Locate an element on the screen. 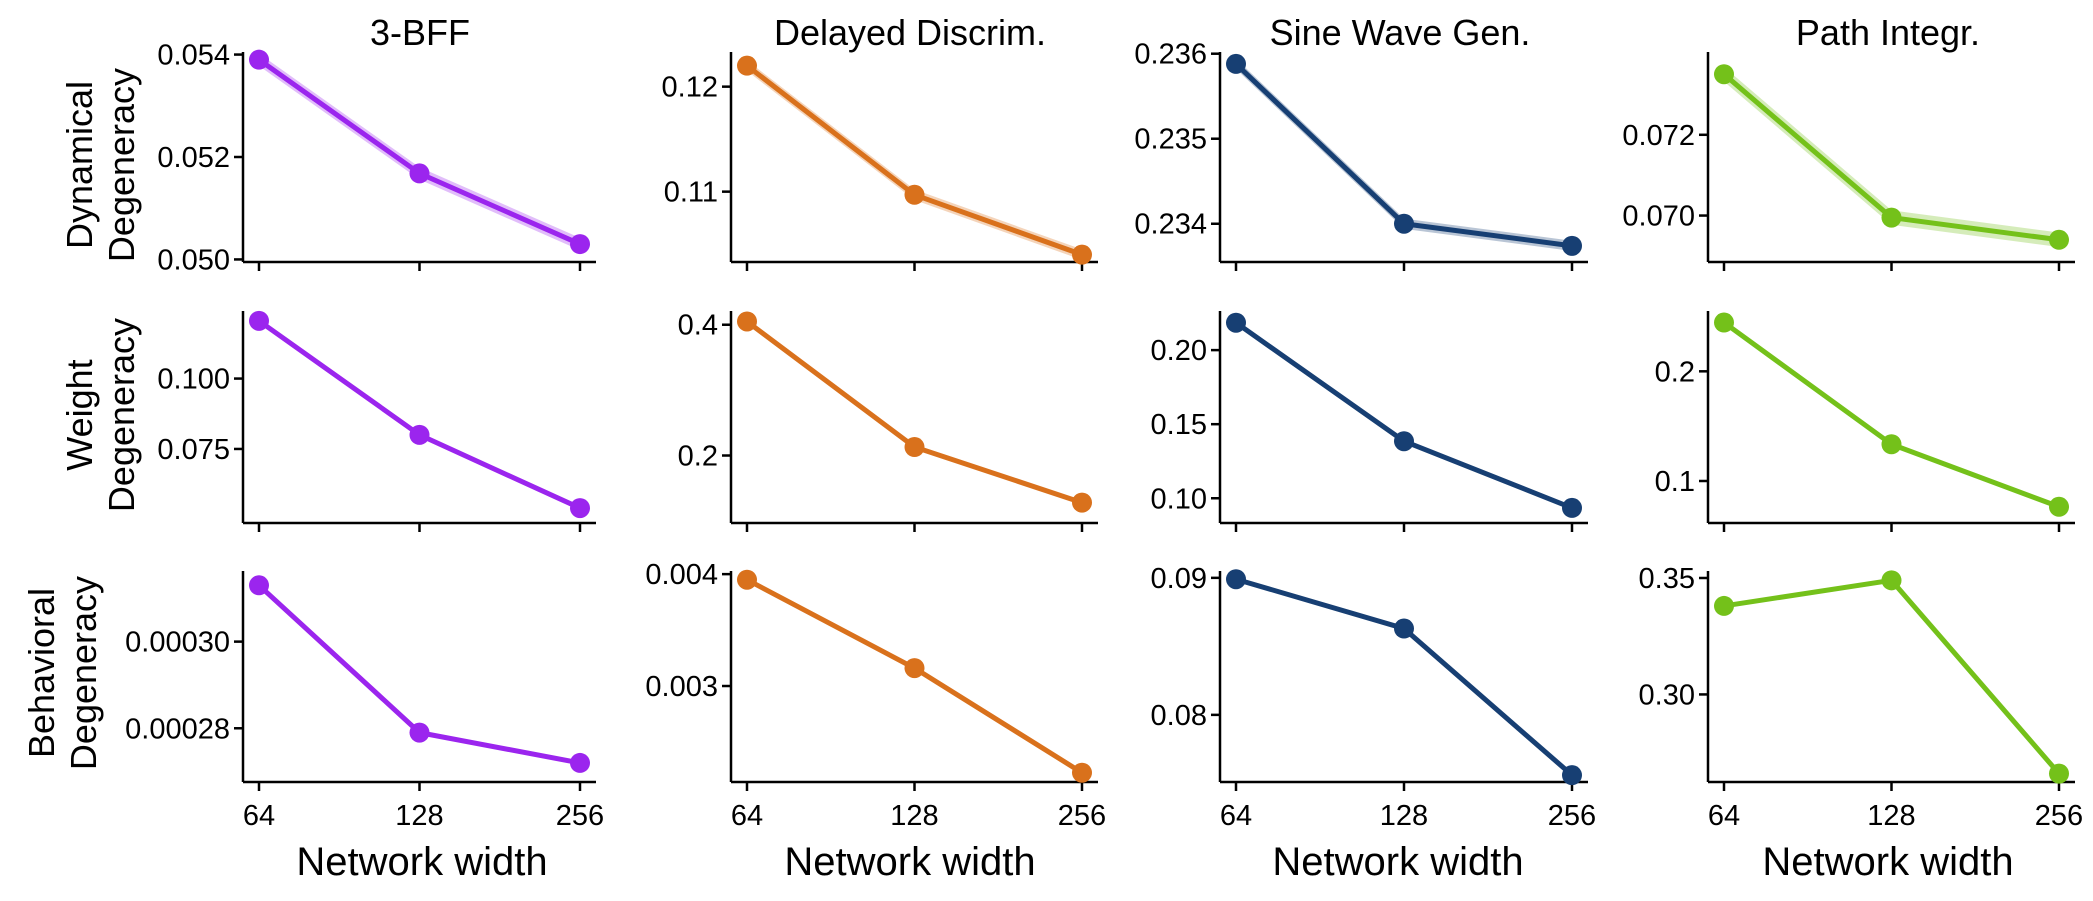  x-tick-label-behavioral-degeneracy-path-integr: 256 is located at coordinates (2059, 816).